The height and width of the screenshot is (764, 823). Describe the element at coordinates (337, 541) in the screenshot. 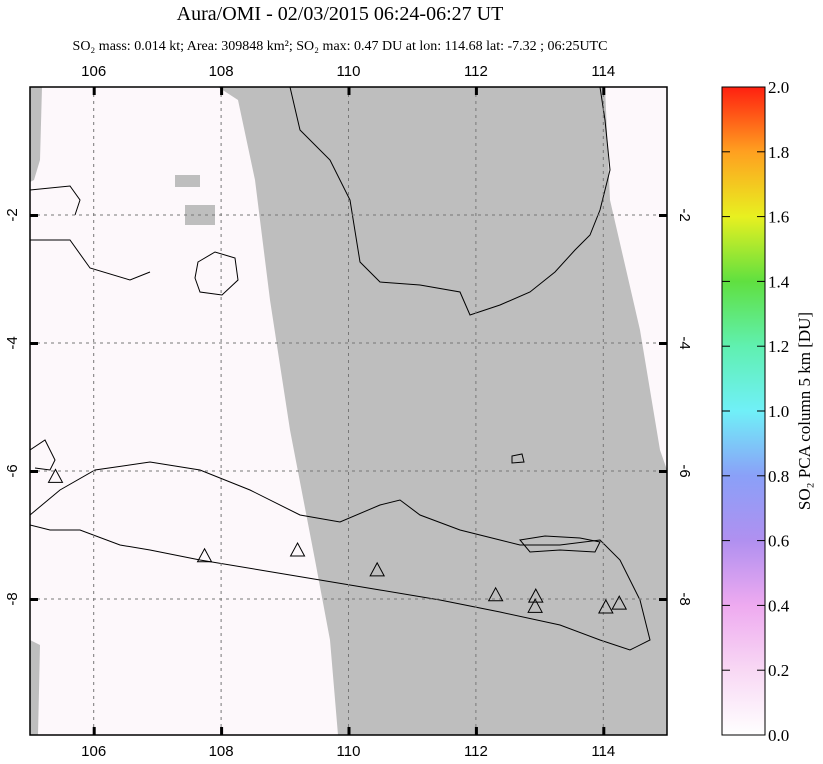

I see `volcanoes` at that location.